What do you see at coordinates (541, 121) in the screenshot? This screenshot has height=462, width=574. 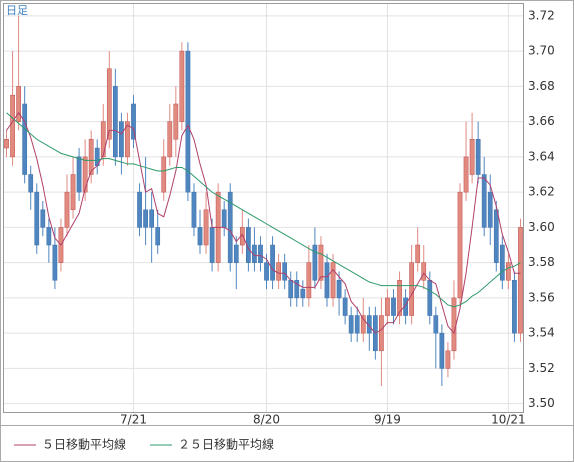 I see `y-tick-label: 3.66` at bounding box center [541, 121].